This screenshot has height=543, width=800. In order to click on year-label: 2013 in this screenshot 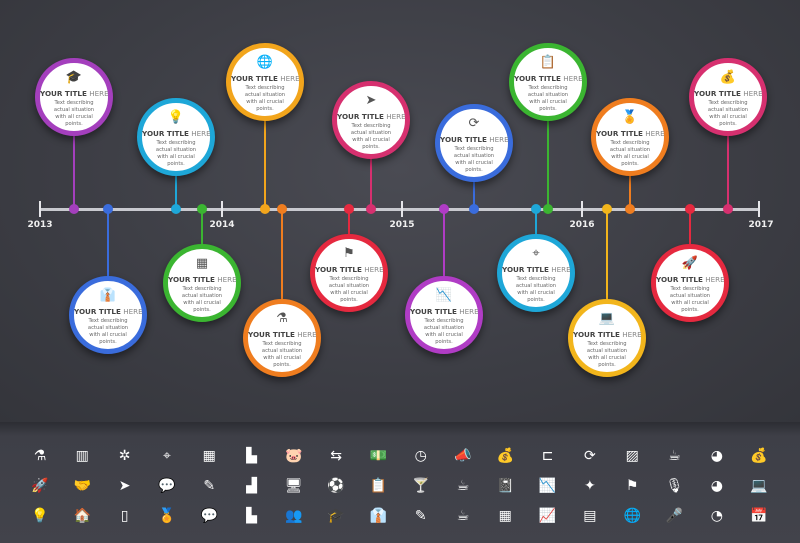, I will do `click(40, 225)`.